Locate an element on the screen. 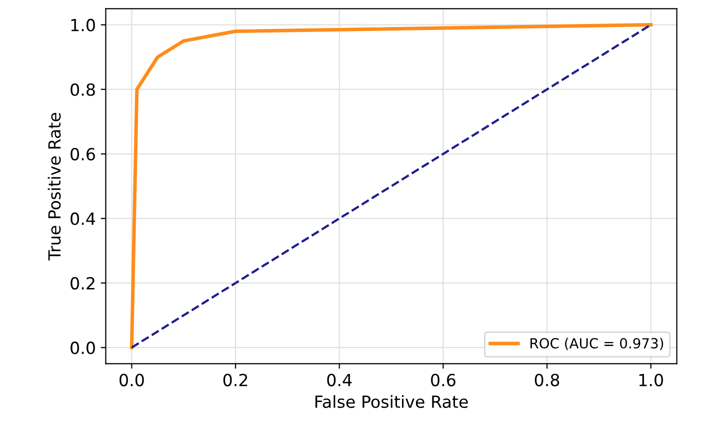 The height and width of the screenshot is (433, 705). x-tick-label: 0.6 is located at coordinates (443, 380).